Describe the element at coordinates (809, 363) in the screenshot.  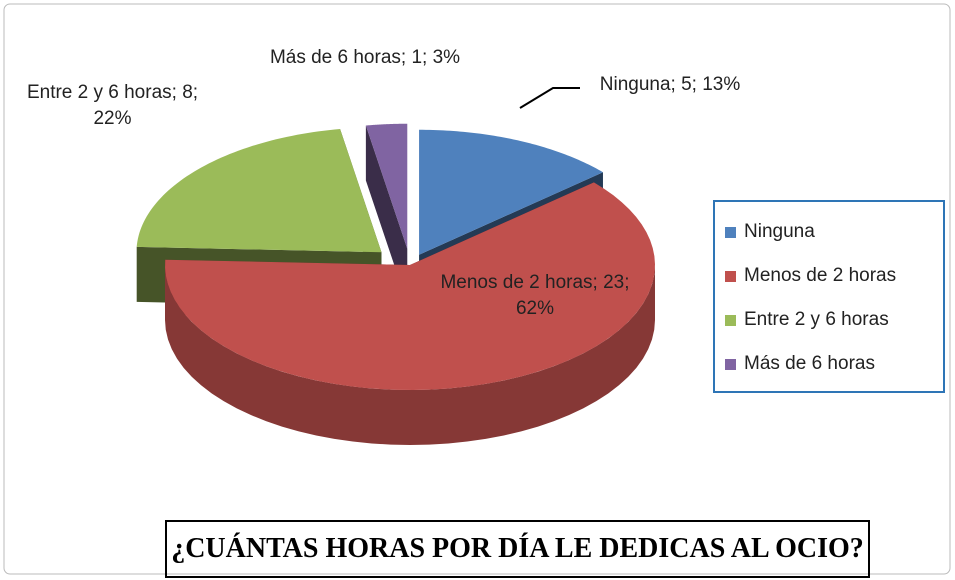
I see `legend-label: Más de 6 horas` at that location.